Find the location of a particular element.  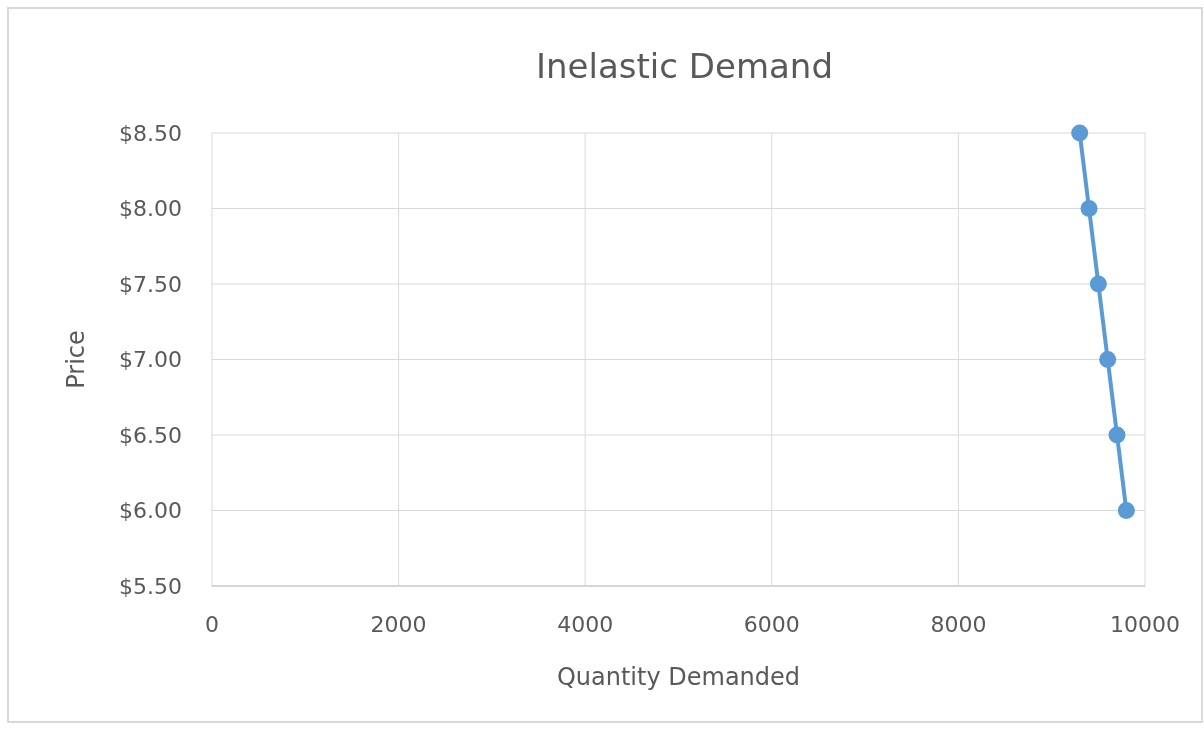

y-tick-label: $5.50 is located at coordinates (150, 586).